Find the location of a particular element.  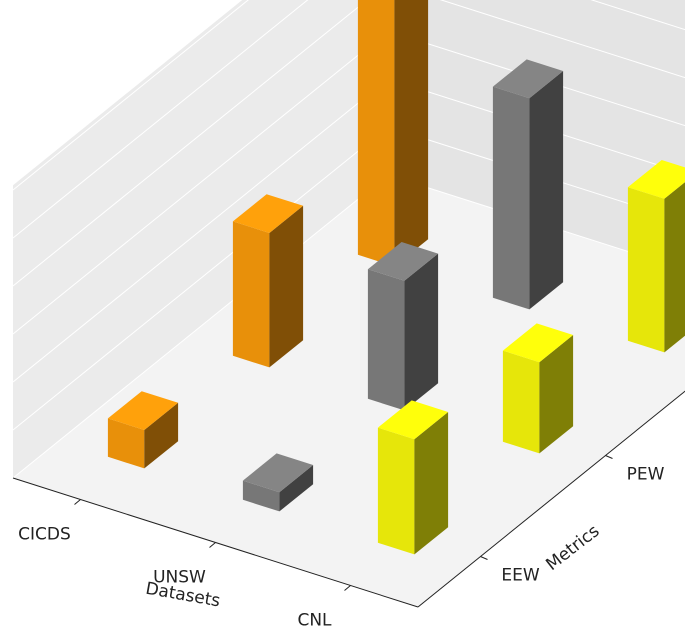

bar-unsw-eew is located at coordinates (278, 482).